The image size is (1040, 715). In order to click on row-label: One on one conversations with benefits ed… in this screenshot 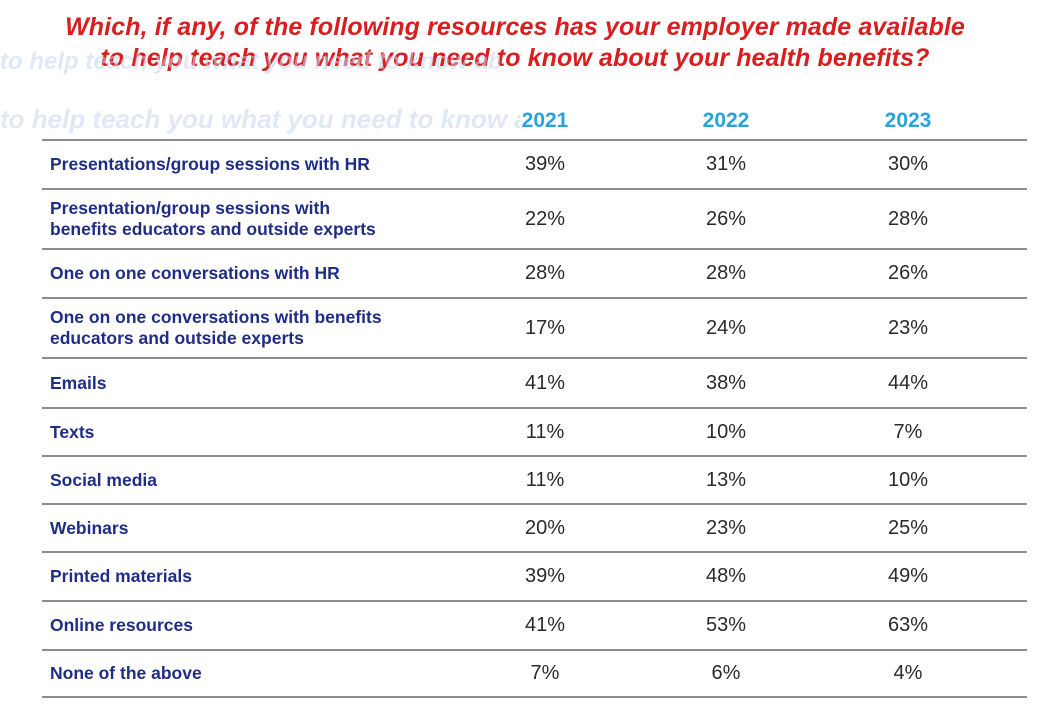, I will do `click(260, 328)`.